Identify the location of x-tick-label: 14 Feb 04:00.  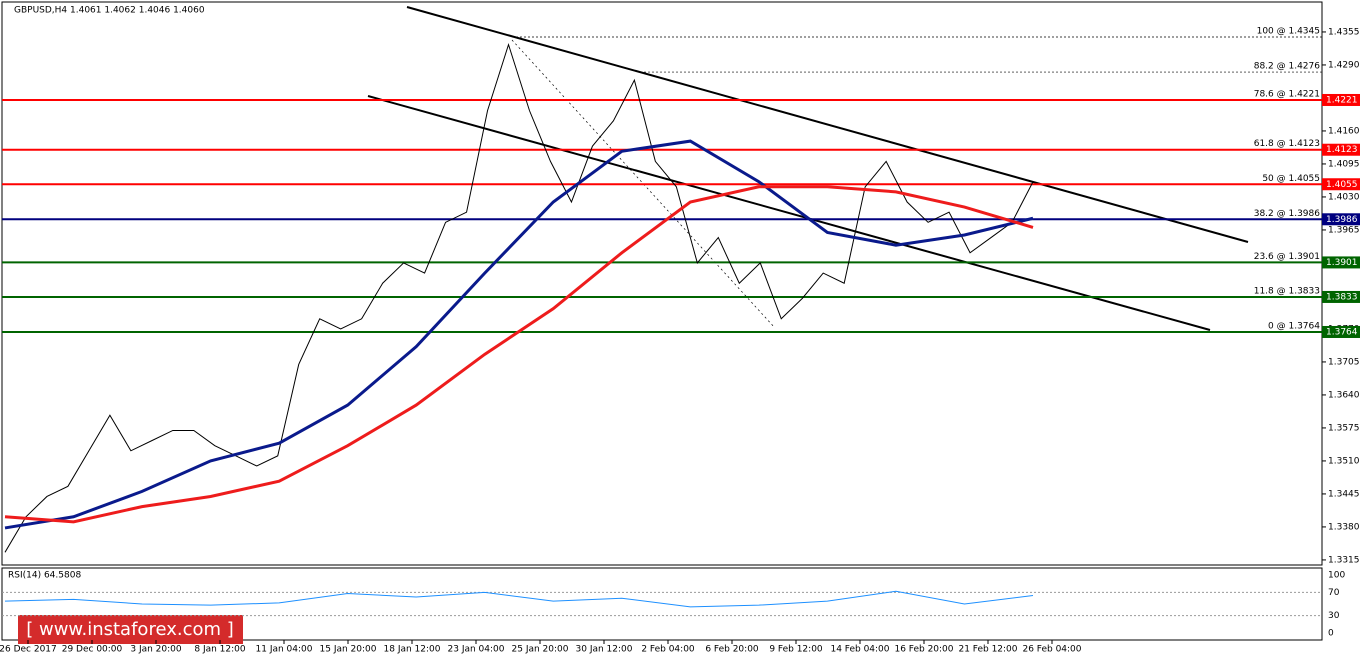
(859, 650).